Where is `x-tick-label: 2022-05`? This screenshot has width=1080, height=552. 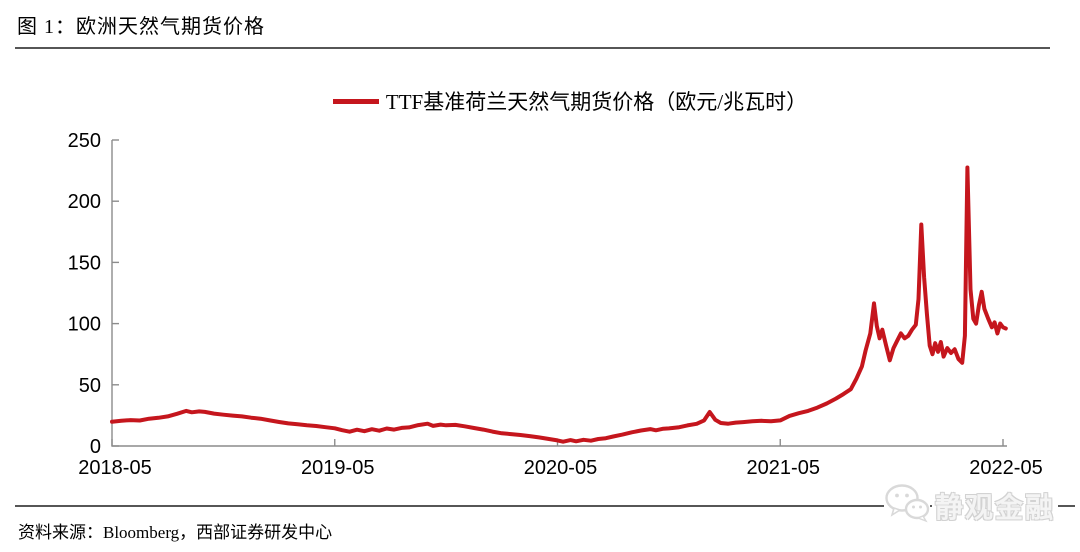 x-tick-label: 2022-05 is located at coordinates (1005, 468).